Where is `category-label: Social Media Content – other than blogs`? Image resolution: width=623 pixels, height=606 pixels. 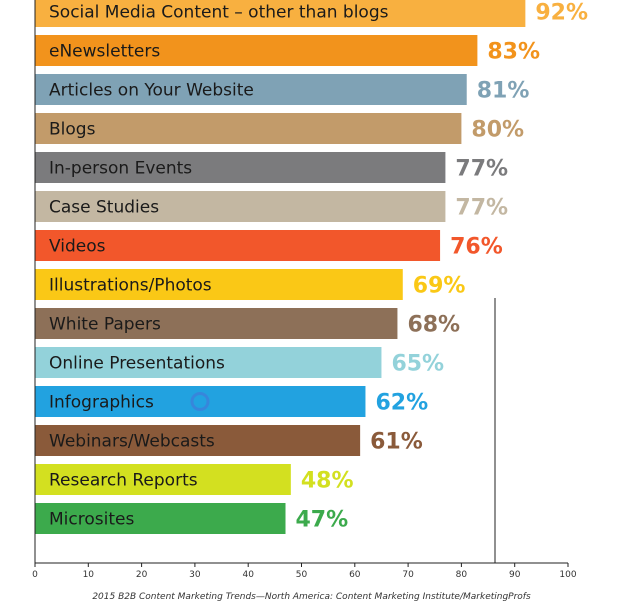 category-label: Social Media Content – other than blogs is located at coordinates (219, 13).